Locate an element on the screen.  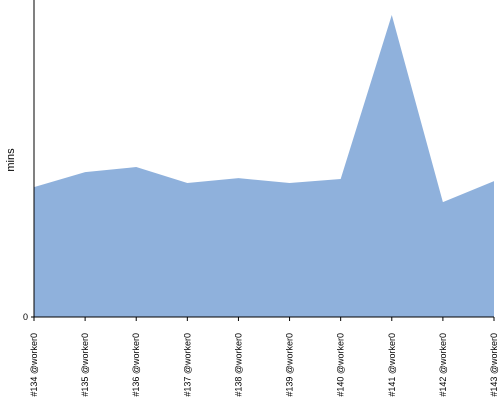
x-tick-label: #138 @worker0 is located at coordinates (238, 365).